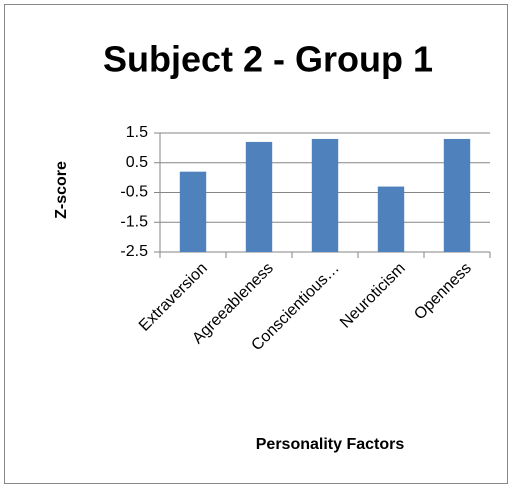 The height and width of the screenshot is (489, 513). Describe the element at coordinates (134, 221) in the screenshot. I see `y-tick-label: -1.5` at that location.